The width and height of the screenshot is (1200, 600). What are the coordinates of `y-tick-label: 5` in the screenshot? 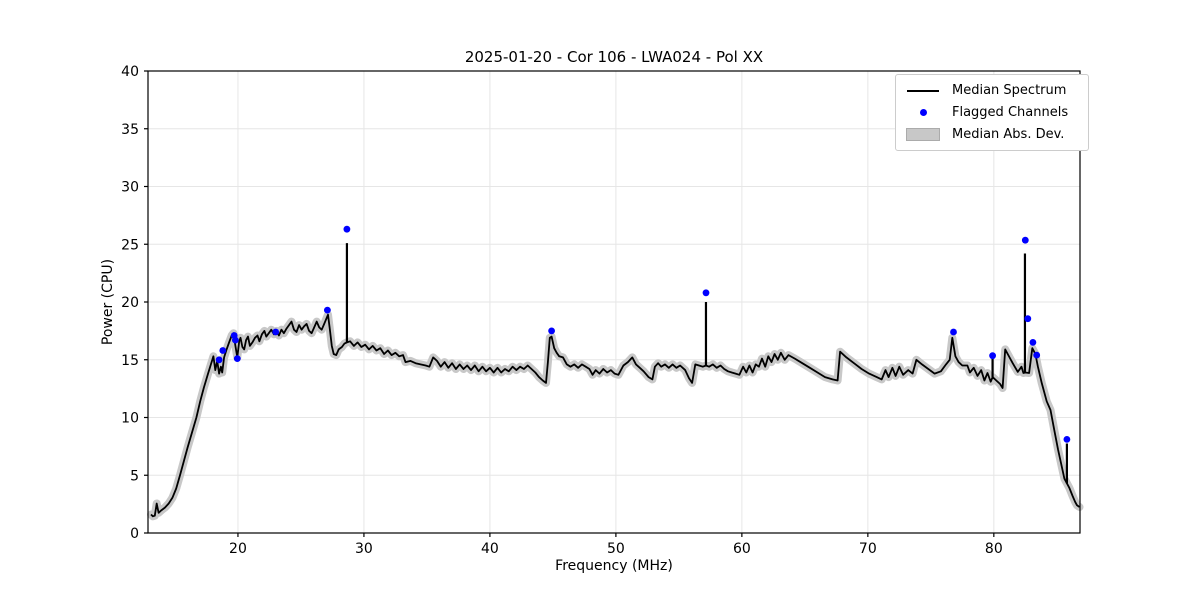 It's located at (134, 476).